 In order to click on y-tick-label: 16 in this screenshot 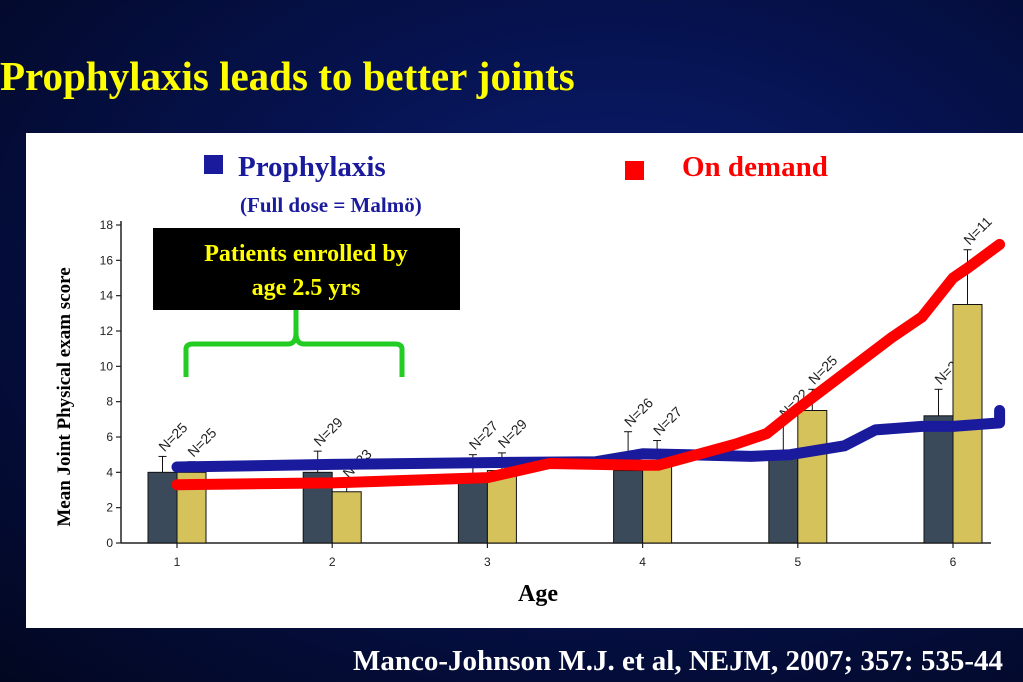, I will do `click(107, 260)`.